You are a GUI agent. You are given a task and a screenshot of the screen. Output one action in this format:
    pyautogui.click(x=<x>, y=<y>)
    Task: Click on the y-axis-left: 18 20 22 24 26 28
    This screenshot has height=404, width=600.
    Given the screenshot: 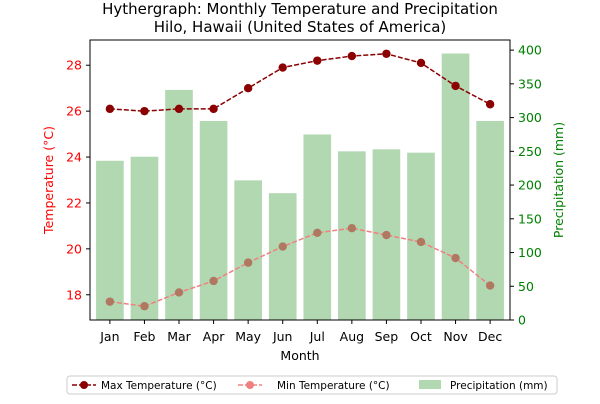 What is the action you would take?
    pyautogui.click(x=78, y=180)
    